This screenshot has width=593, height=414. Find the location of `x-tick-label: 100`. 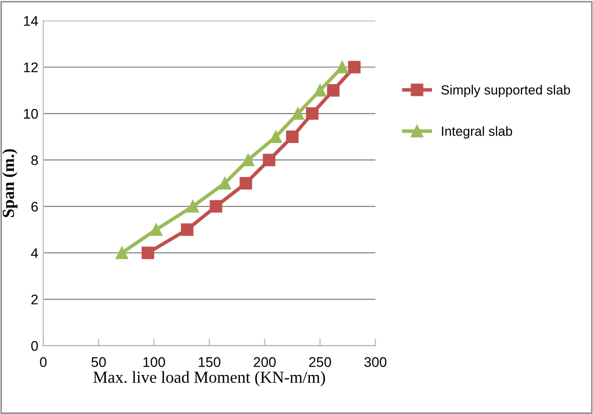

x-tick-label: 100 is located at coordinates (154, 362).